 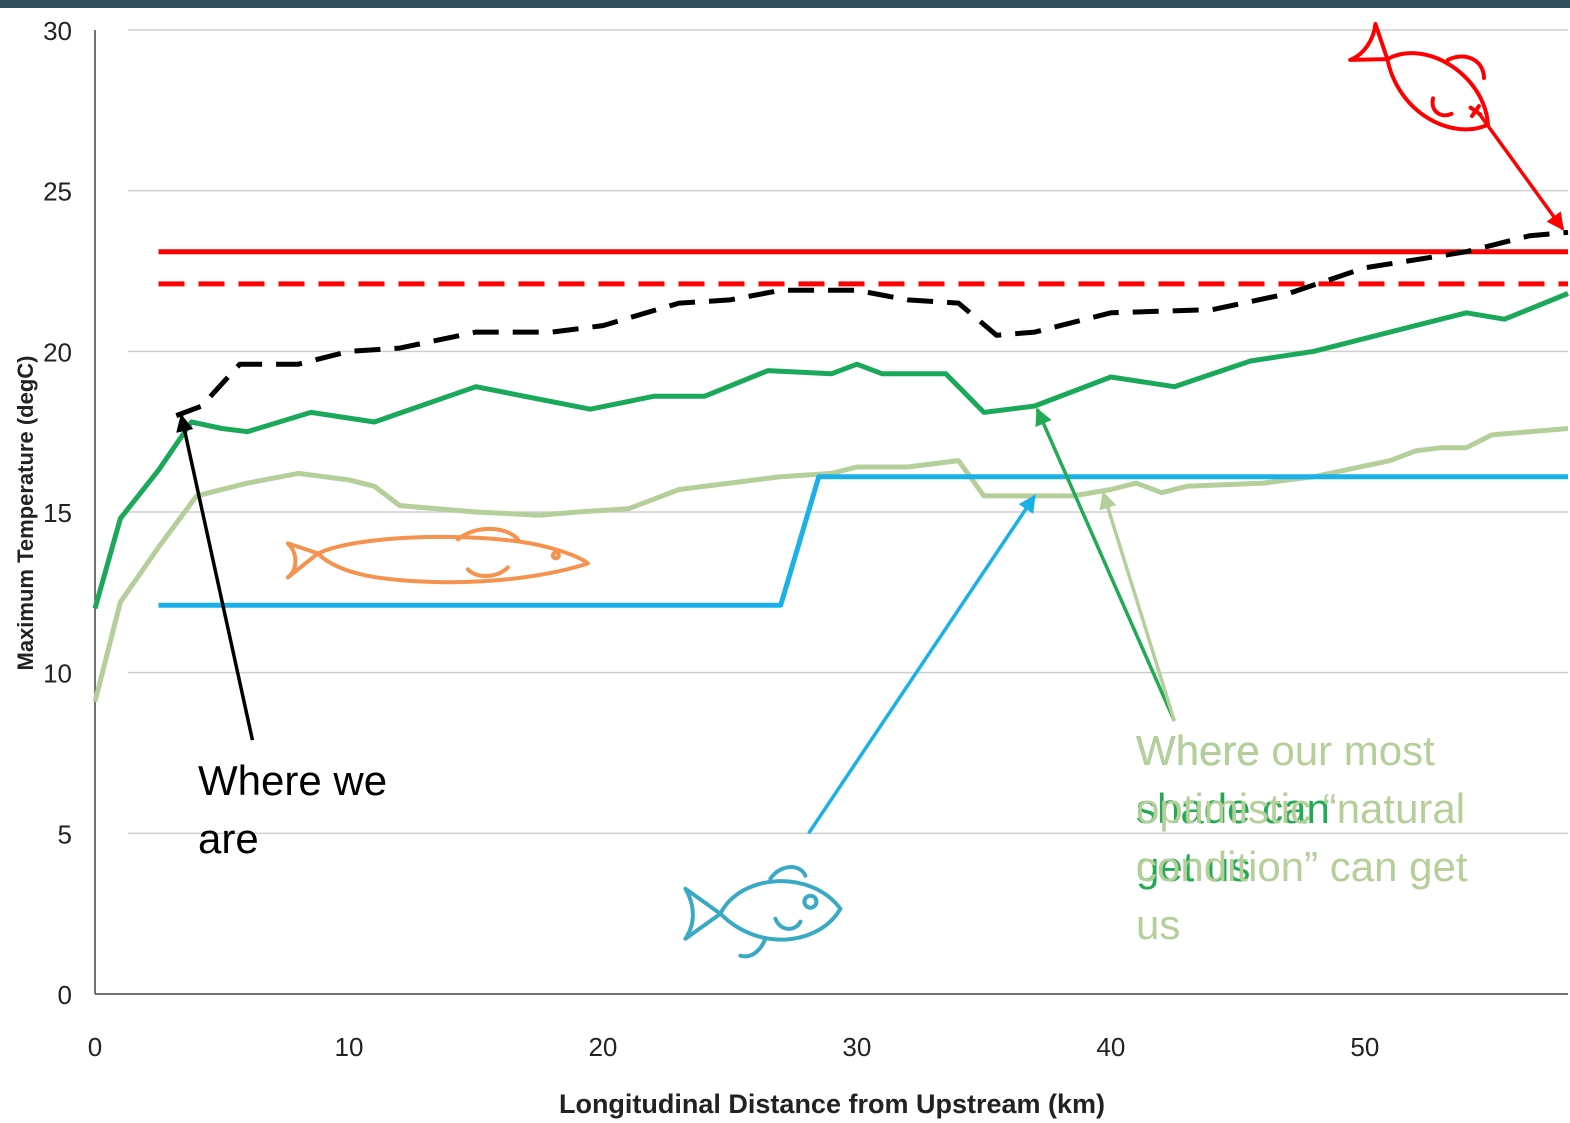 What do you see at coordinates (1285, 750) in the screenshot?
I see `annotation-line: Where our most` at bounding box center [1285, 750].